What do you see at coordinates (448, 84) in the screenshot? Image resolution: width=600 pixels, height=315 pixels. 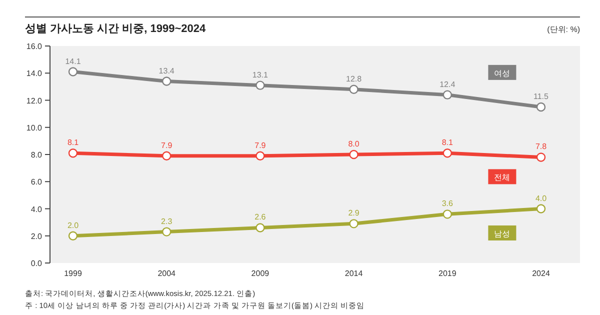 I see `data-label: 12.4` at bounding box center [448, 84].